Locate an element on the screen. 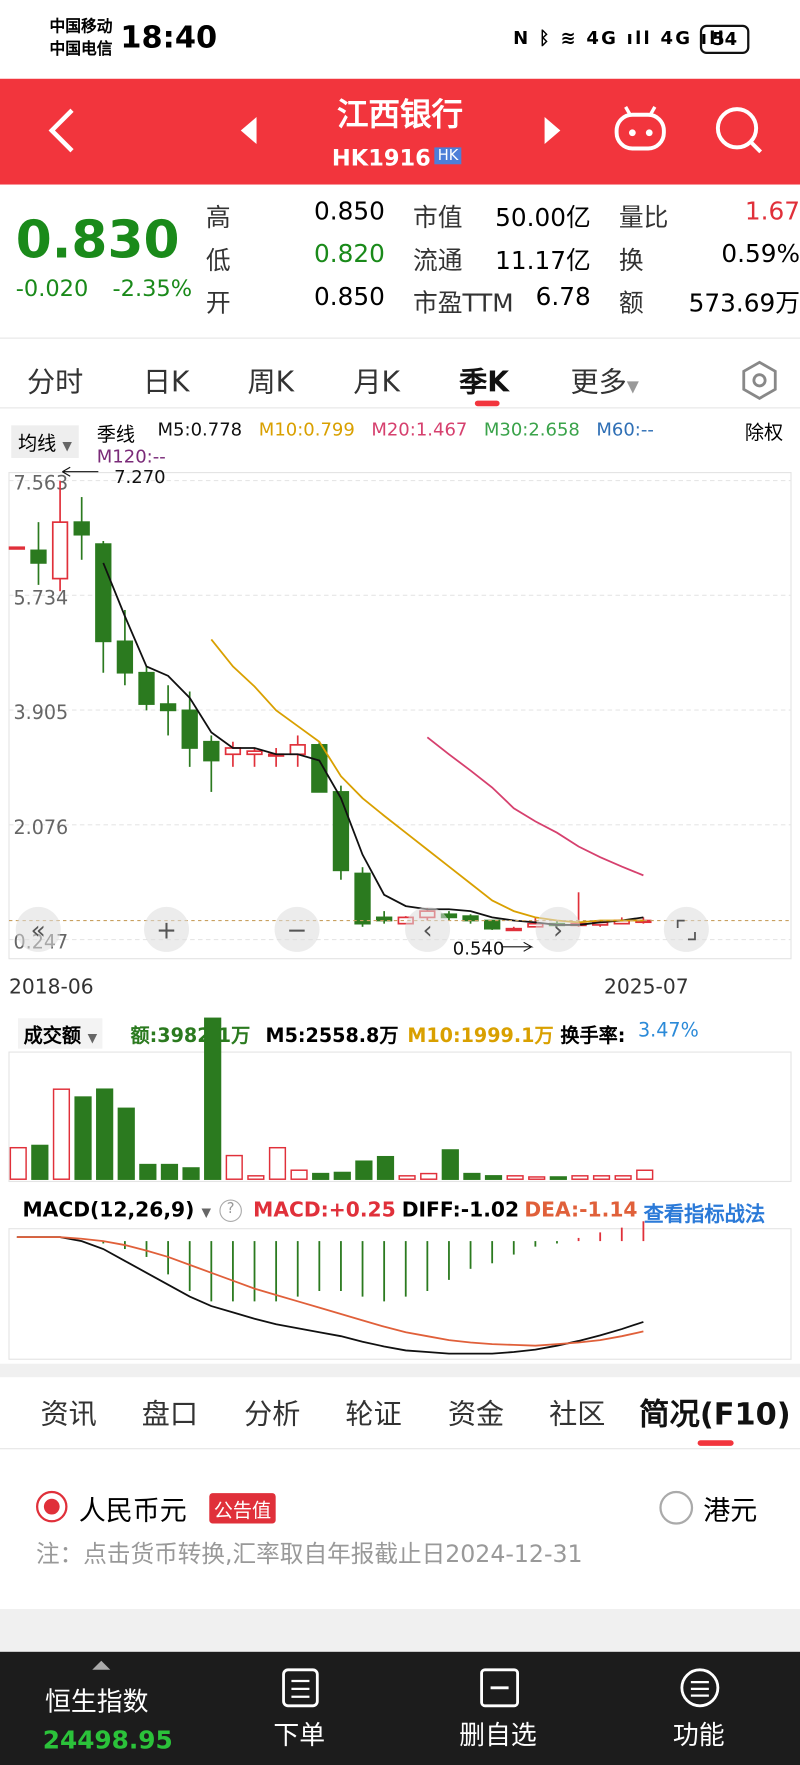 The image size is (800, 1765). volume-selector: 成交额 ▼ is located at coordinates (60, 1033).